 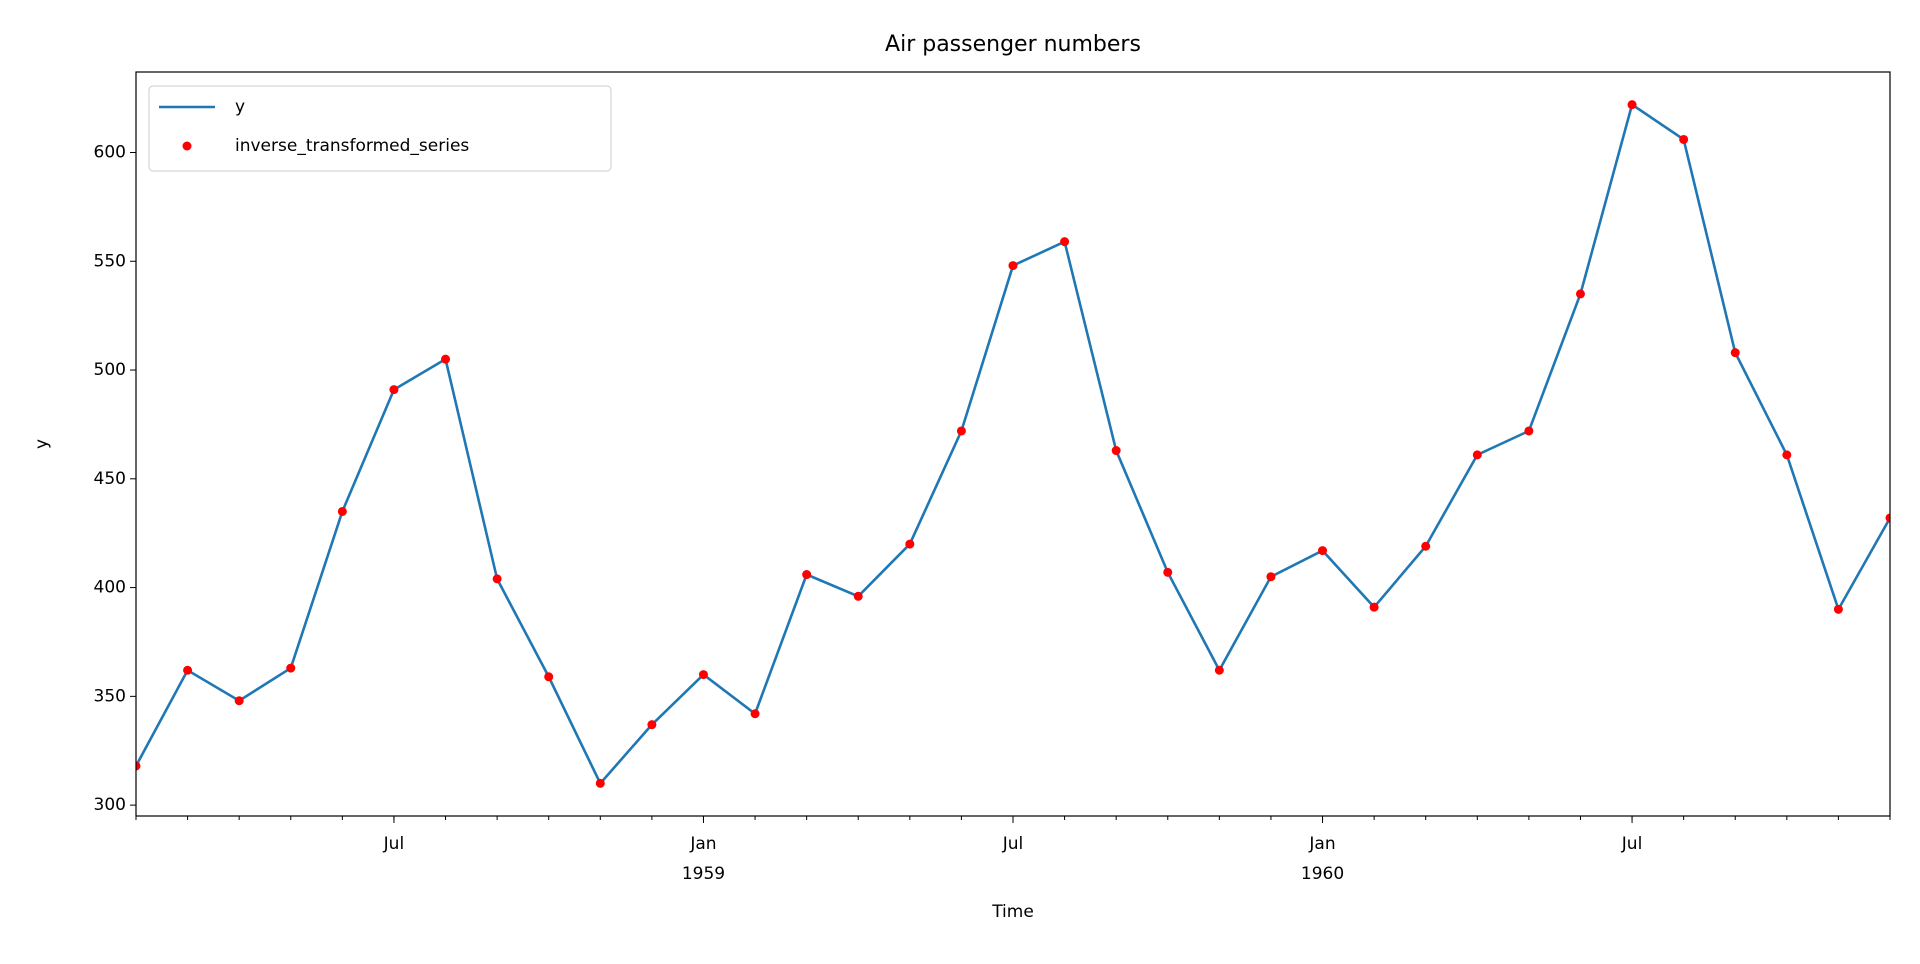 I want to click on y-tick-label: 600, so click(x=110, y=152).